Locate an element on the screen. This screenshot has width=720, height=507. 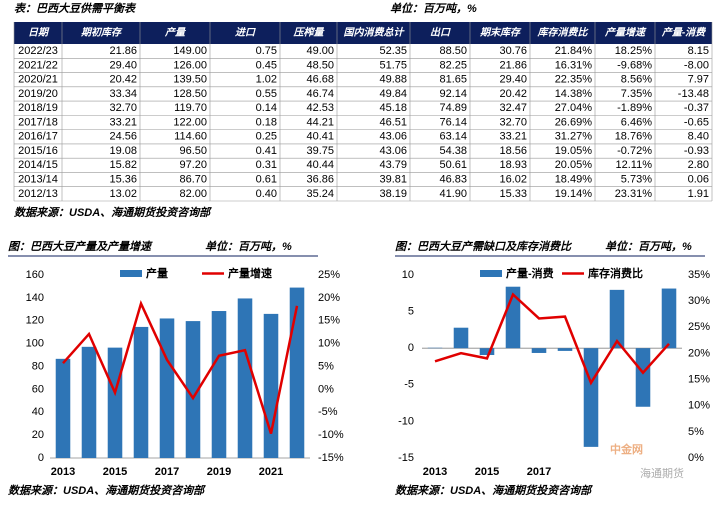
table-unit: 单位：百万吨，% is located at coordinates (433, 8).